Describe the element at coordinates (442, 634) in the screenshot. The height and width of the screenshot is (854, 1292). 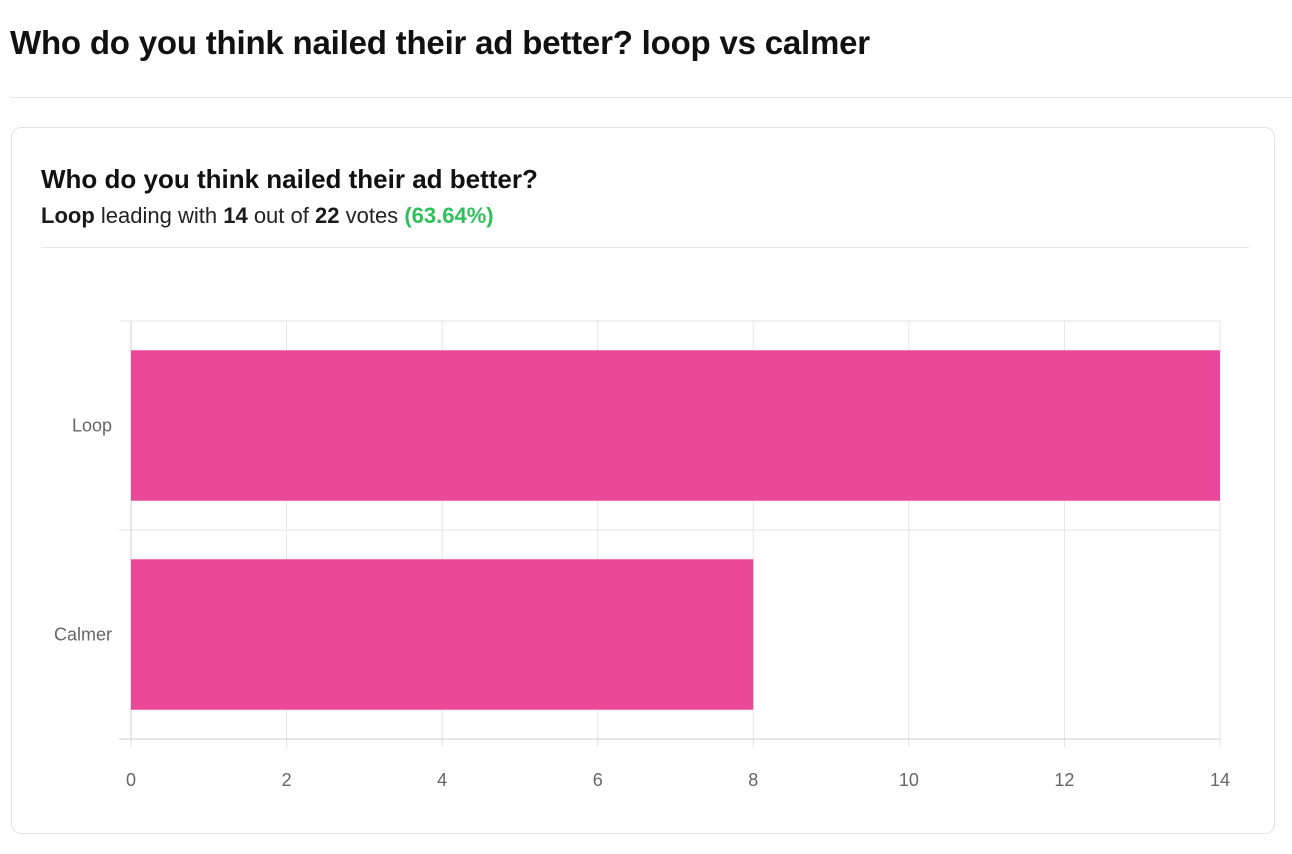
I see `bar-calmer` at that location.